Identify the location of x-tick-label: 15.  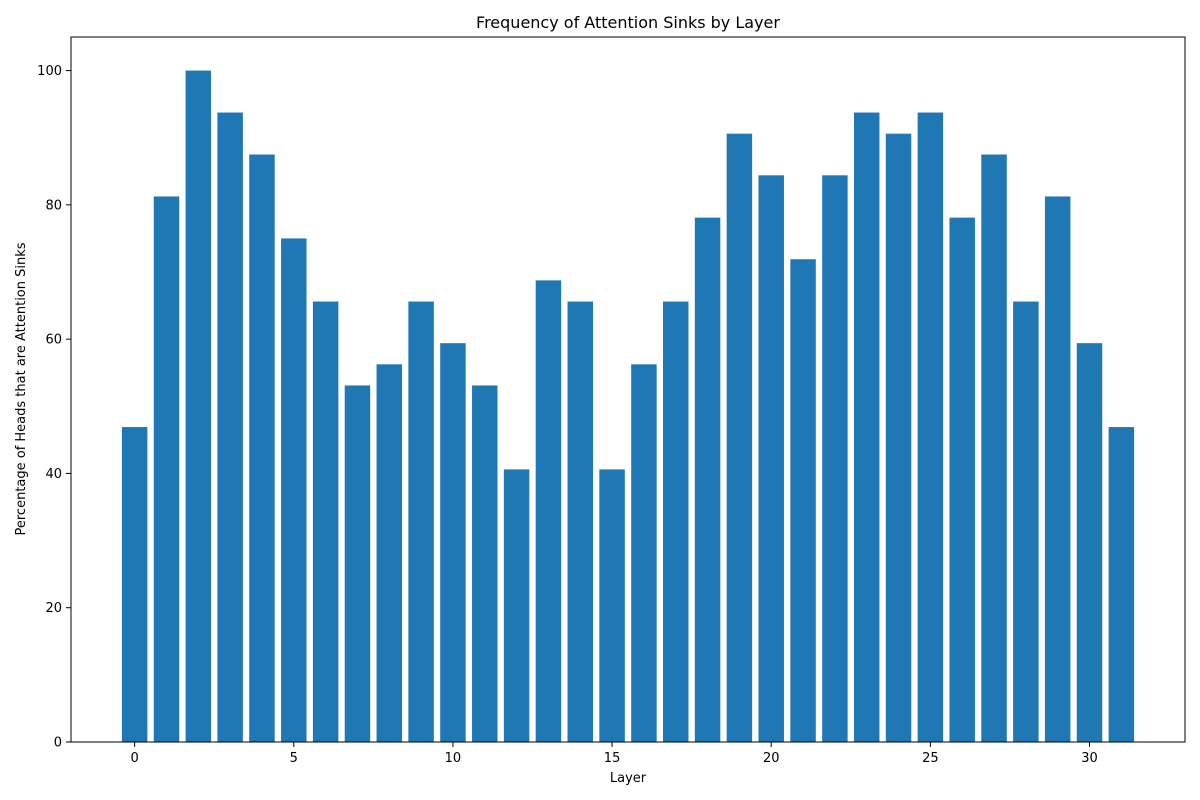
(612, 758).